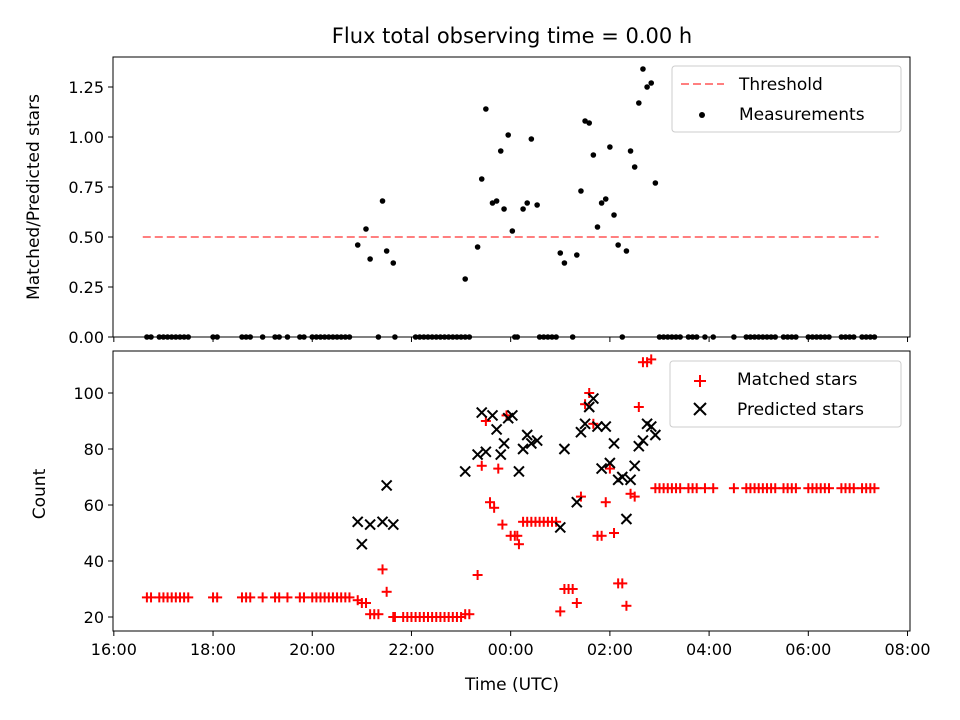 The height and width of the screenshot is (720, 960). Describe the element at coordinates (808, 649) in the screenshot. I see `x-tick-label: 06:00` at that location.